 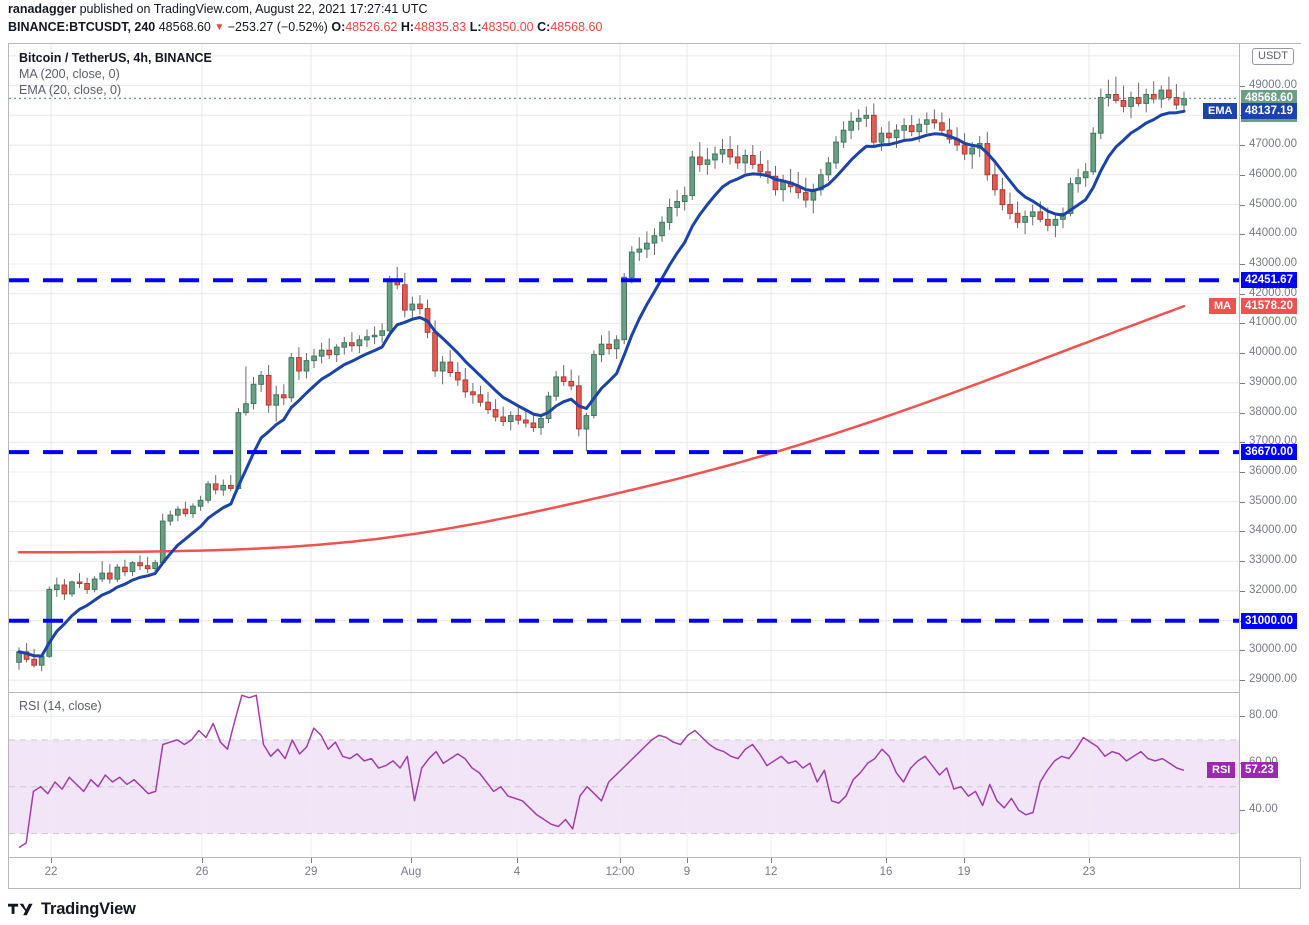 I want to click on legend-ma-study: MA (200, close, 0), so click(x=69, y=74).